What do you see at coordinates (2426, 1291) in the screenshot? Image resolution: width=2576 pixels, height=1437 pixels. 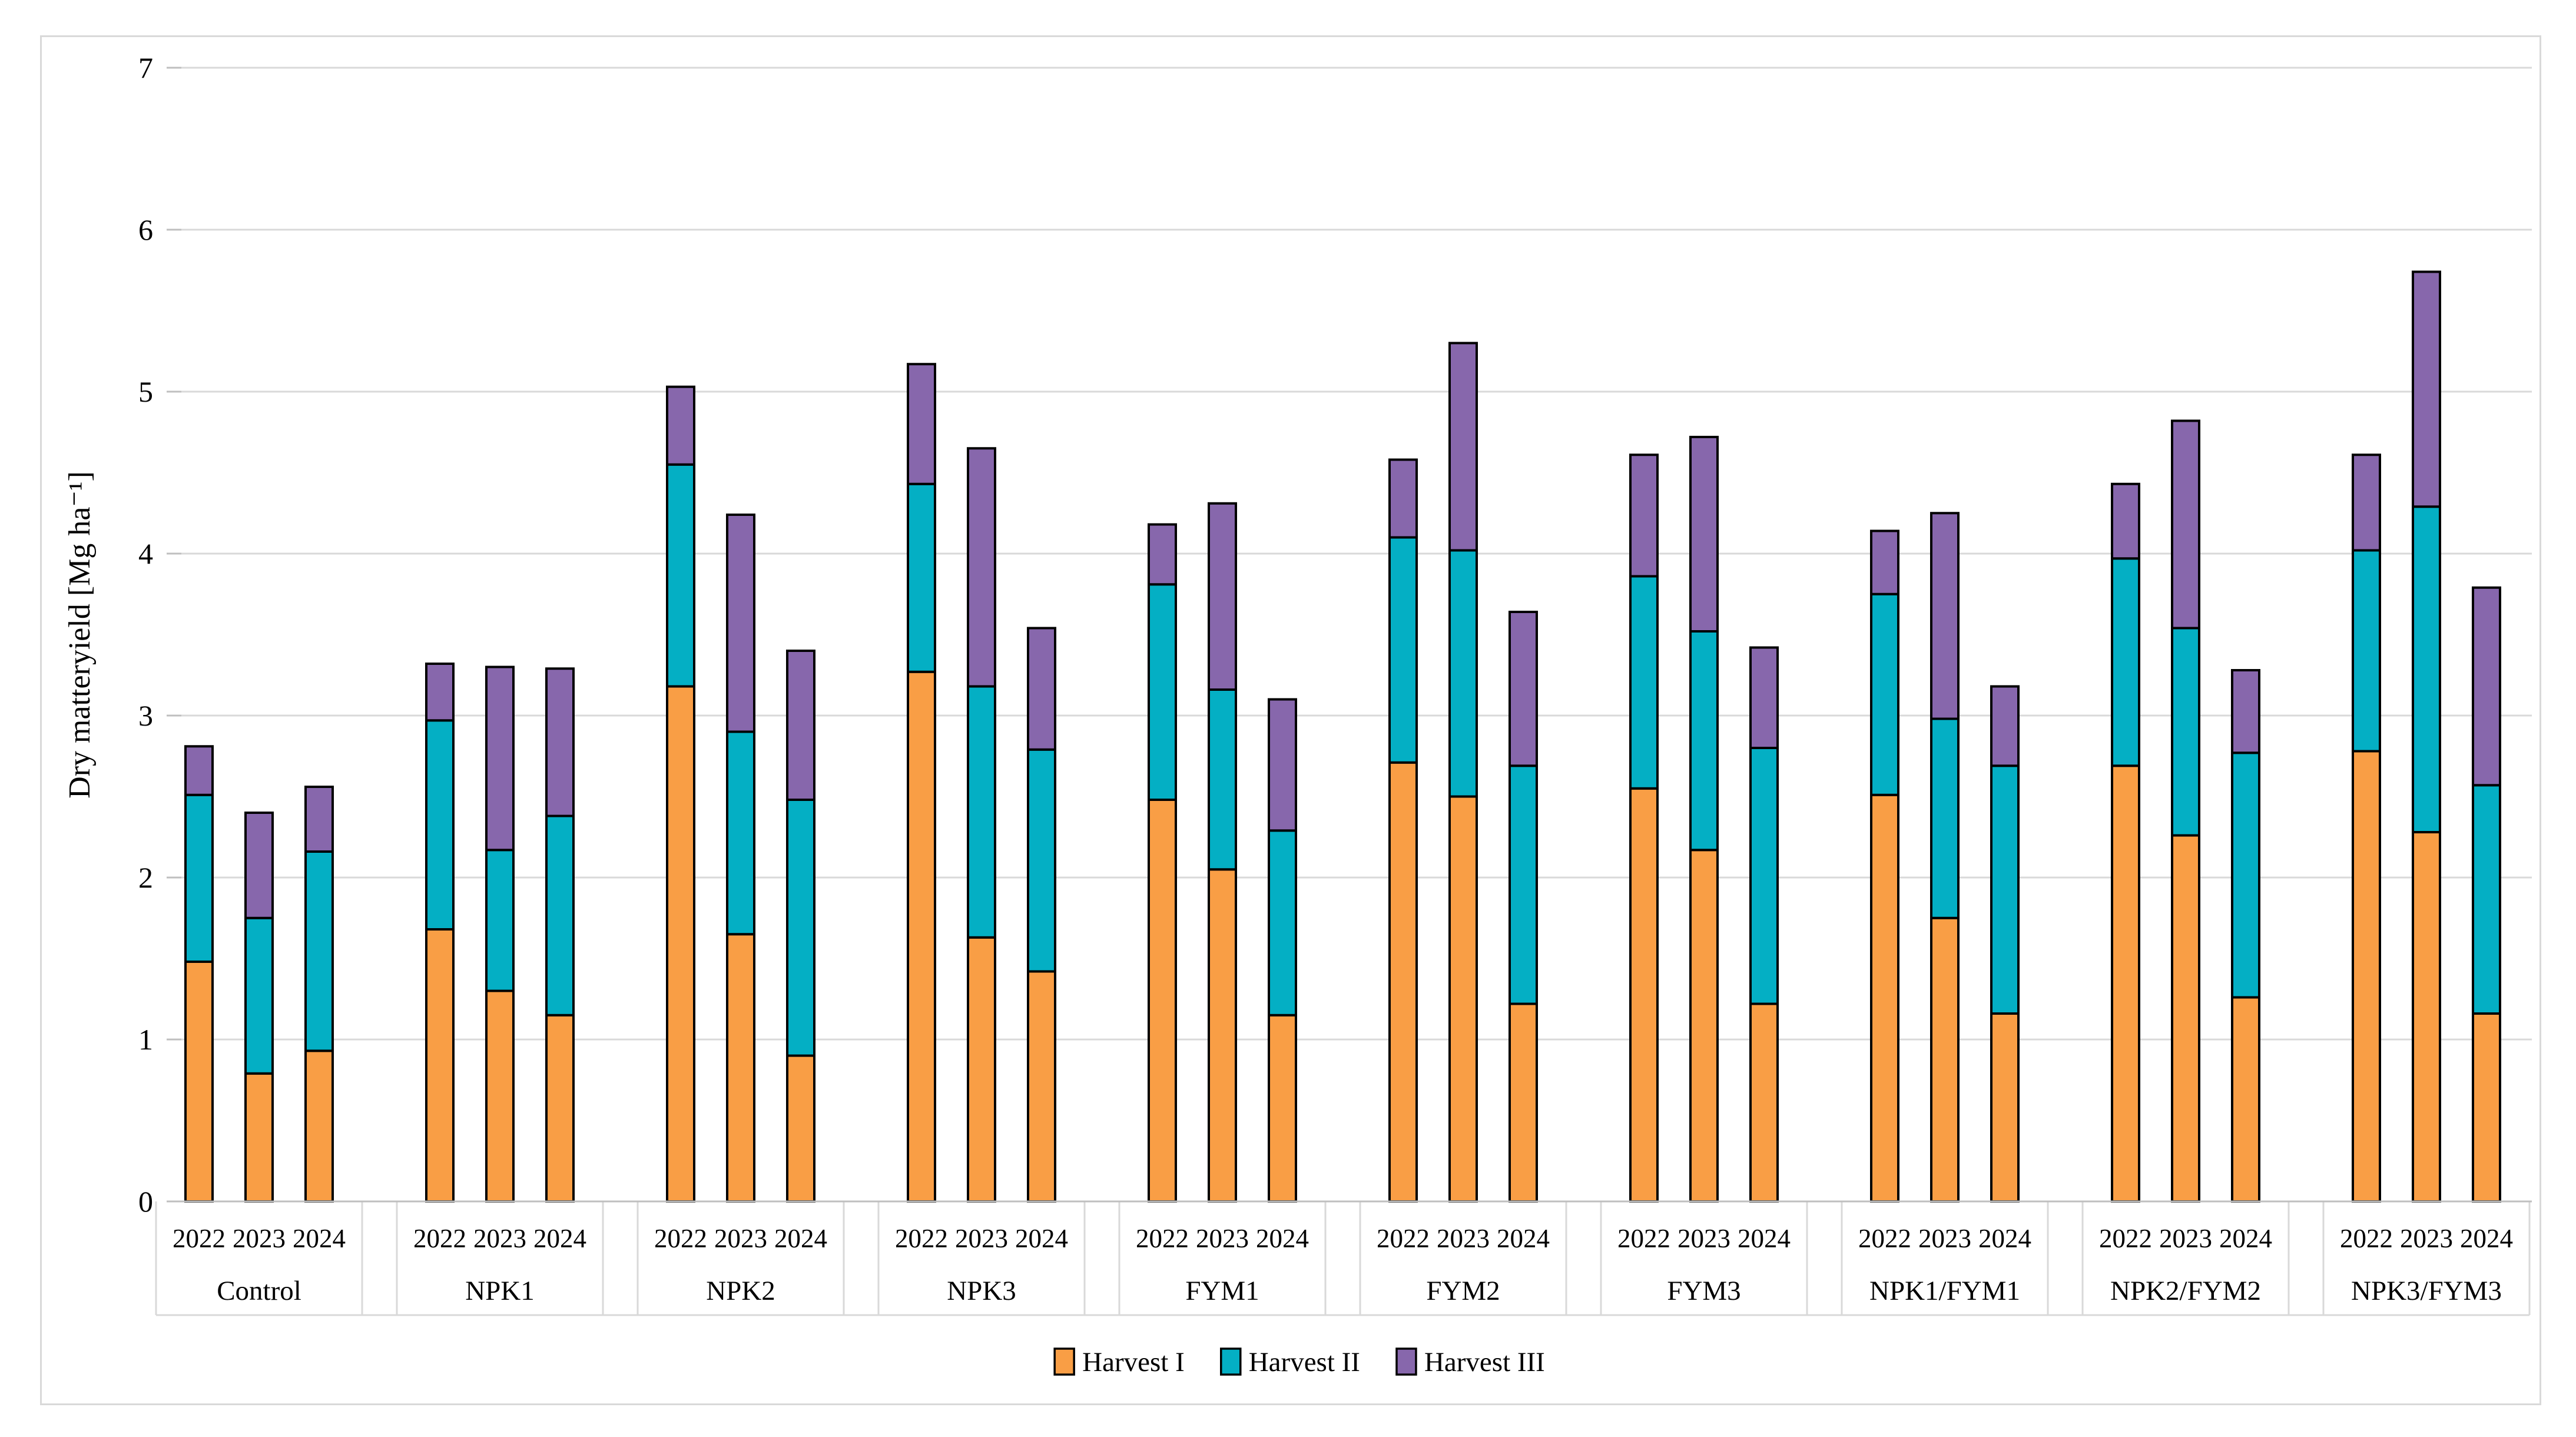 I see `group-label: NPK3/FYM3` at bounding box center [2426, 1291].